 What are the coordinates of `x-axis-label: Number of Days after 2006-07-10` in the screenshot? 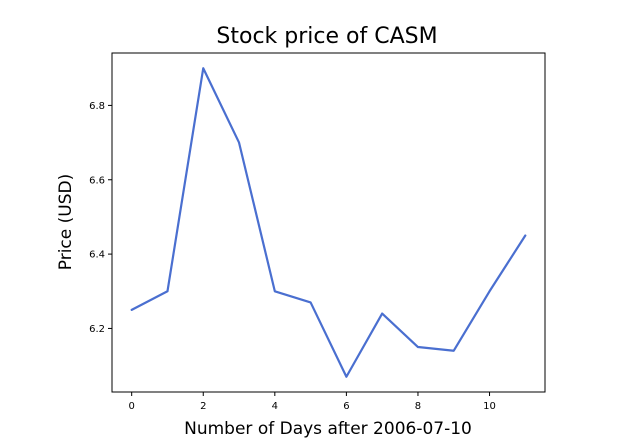 It's located at (328, 429).